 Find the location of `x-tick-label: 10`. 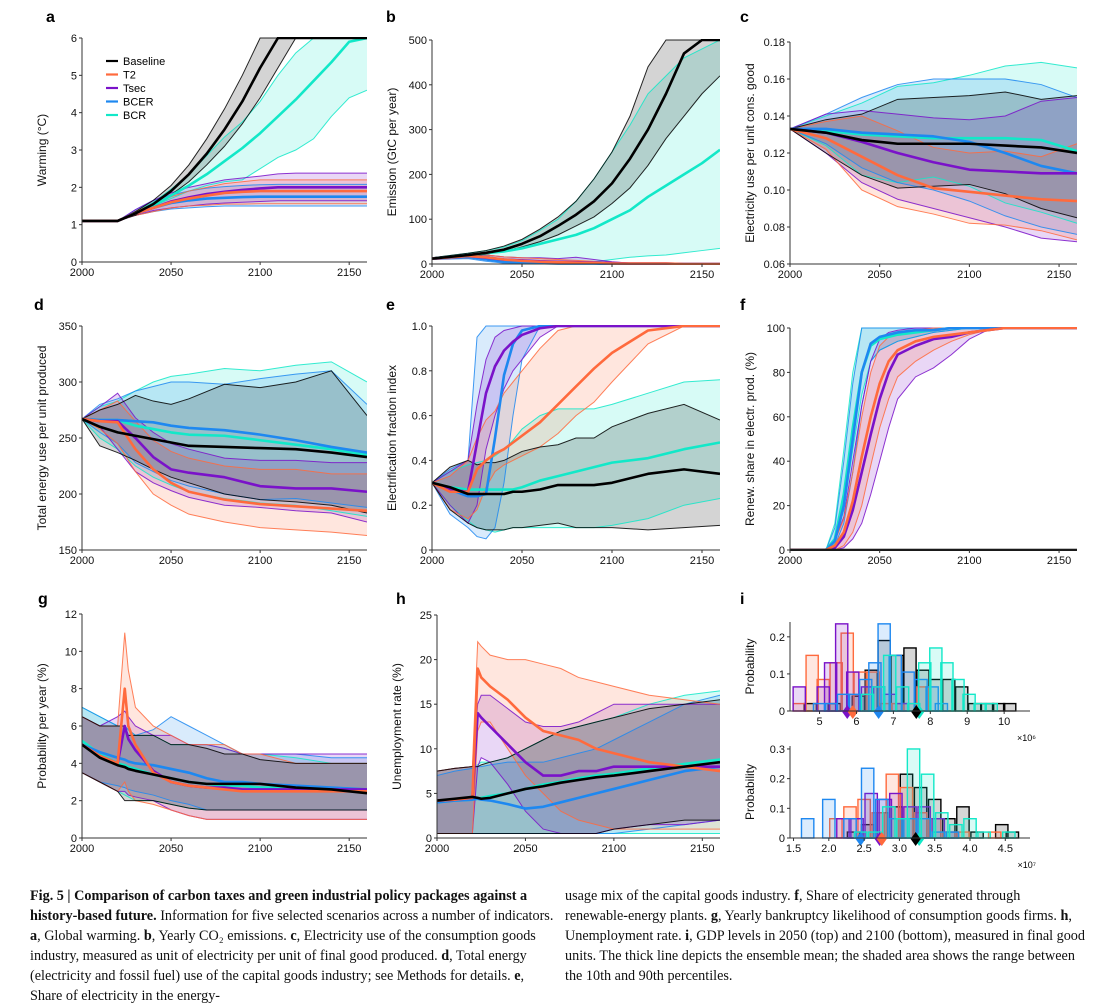

x-tick-label: 10 is located at coordinates (1004, 722).